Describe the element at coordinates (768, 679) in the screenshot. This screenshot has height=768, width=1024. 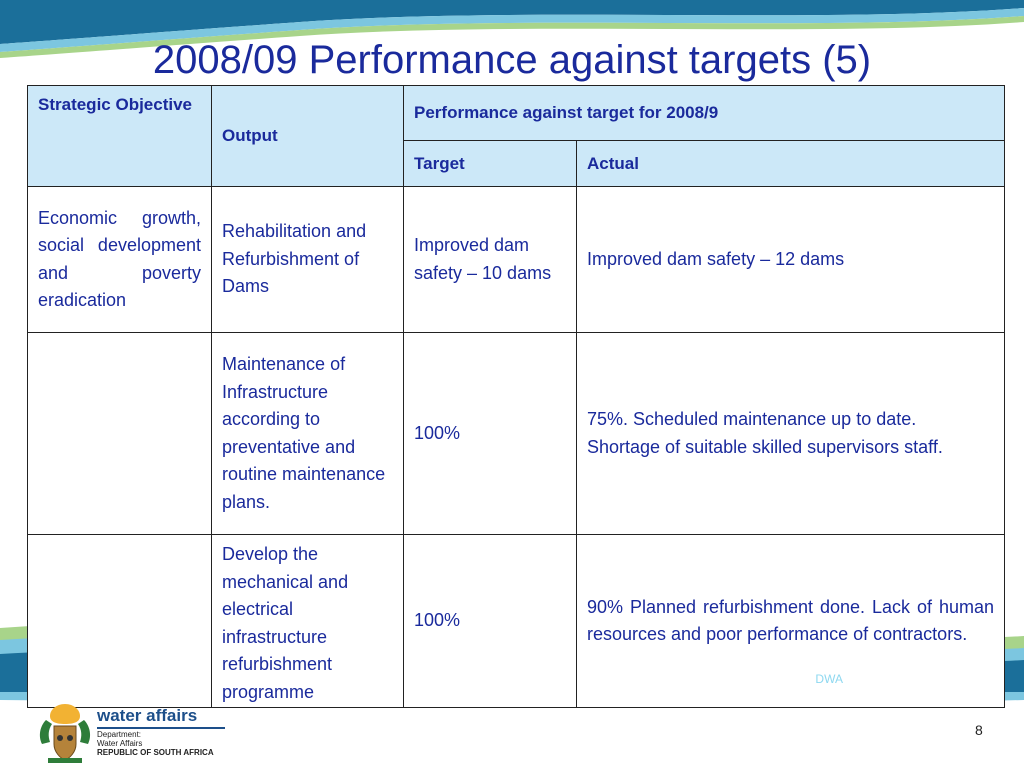
I see `credit-prefix: a presentation by` at that location.